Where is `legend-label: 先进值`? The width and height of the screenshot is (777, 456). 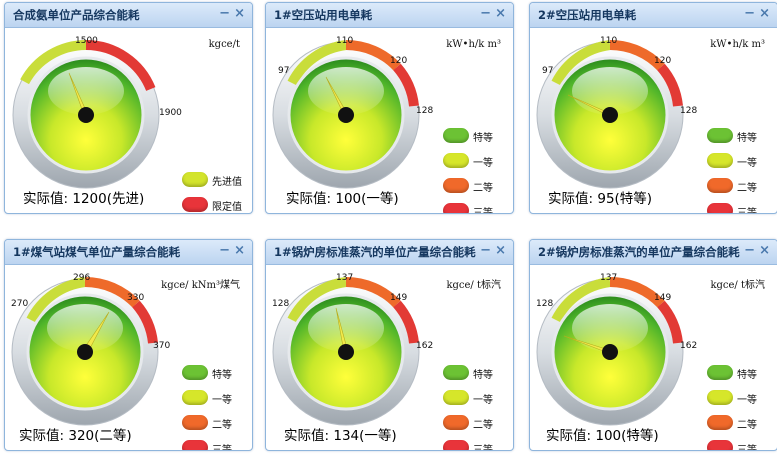
legend-label: 先进值 is located at coordinates (227, 182).